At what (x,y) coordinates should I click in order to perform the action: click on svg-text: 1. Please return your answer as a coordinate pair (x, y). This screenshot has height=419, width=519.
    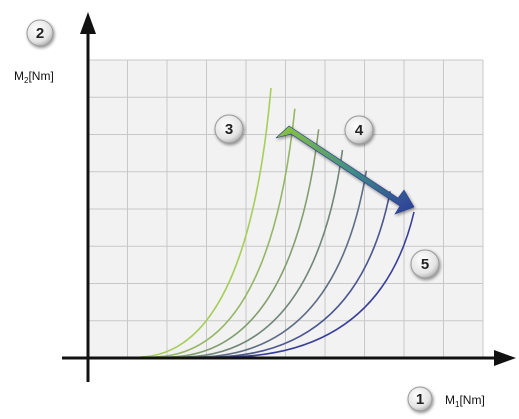
    Looking at the image, I should click on (420, 399).